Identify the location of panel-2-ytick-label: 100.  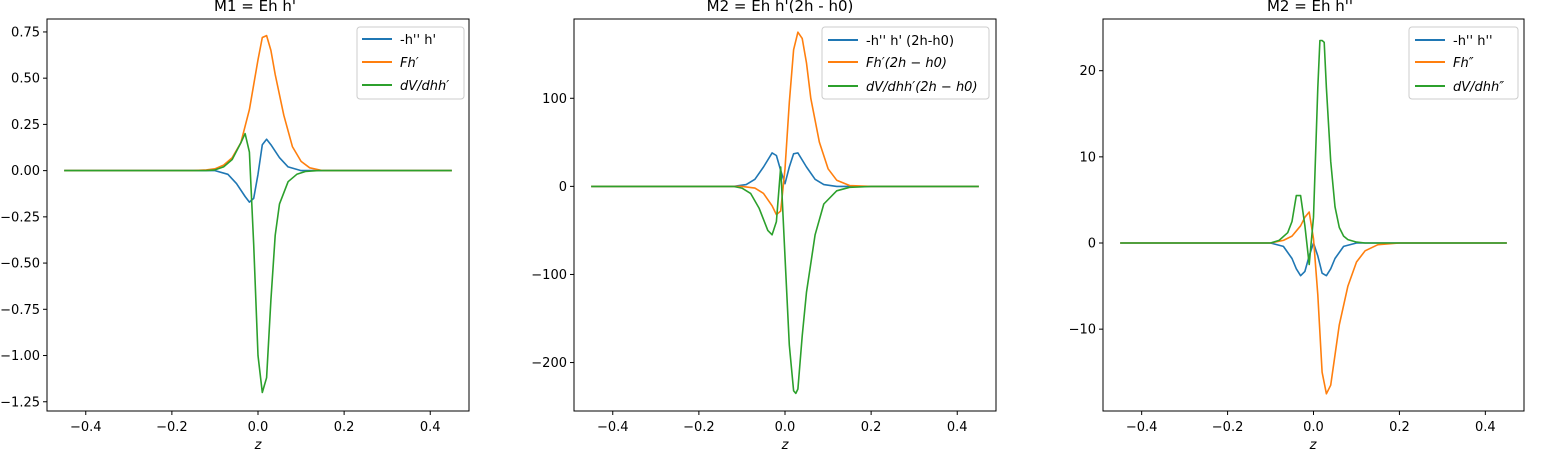
(554, 99).